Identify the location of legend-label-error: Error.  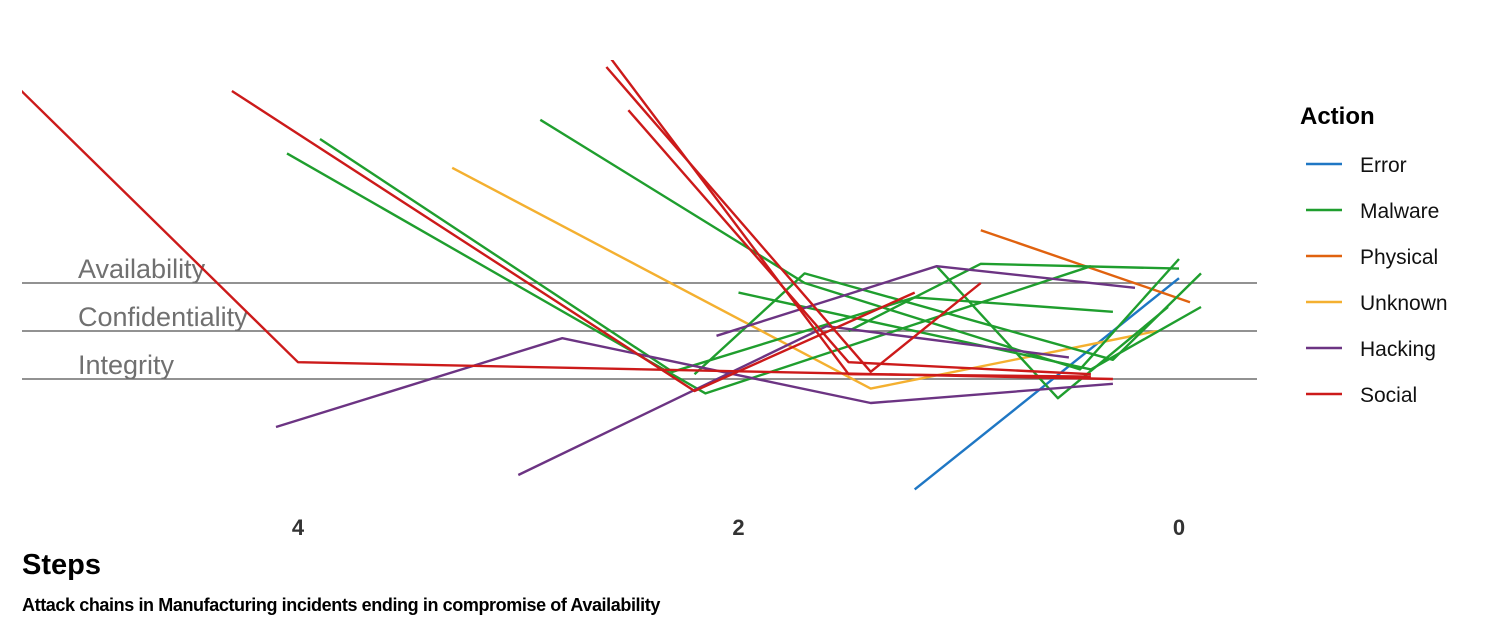
(1383, 165).